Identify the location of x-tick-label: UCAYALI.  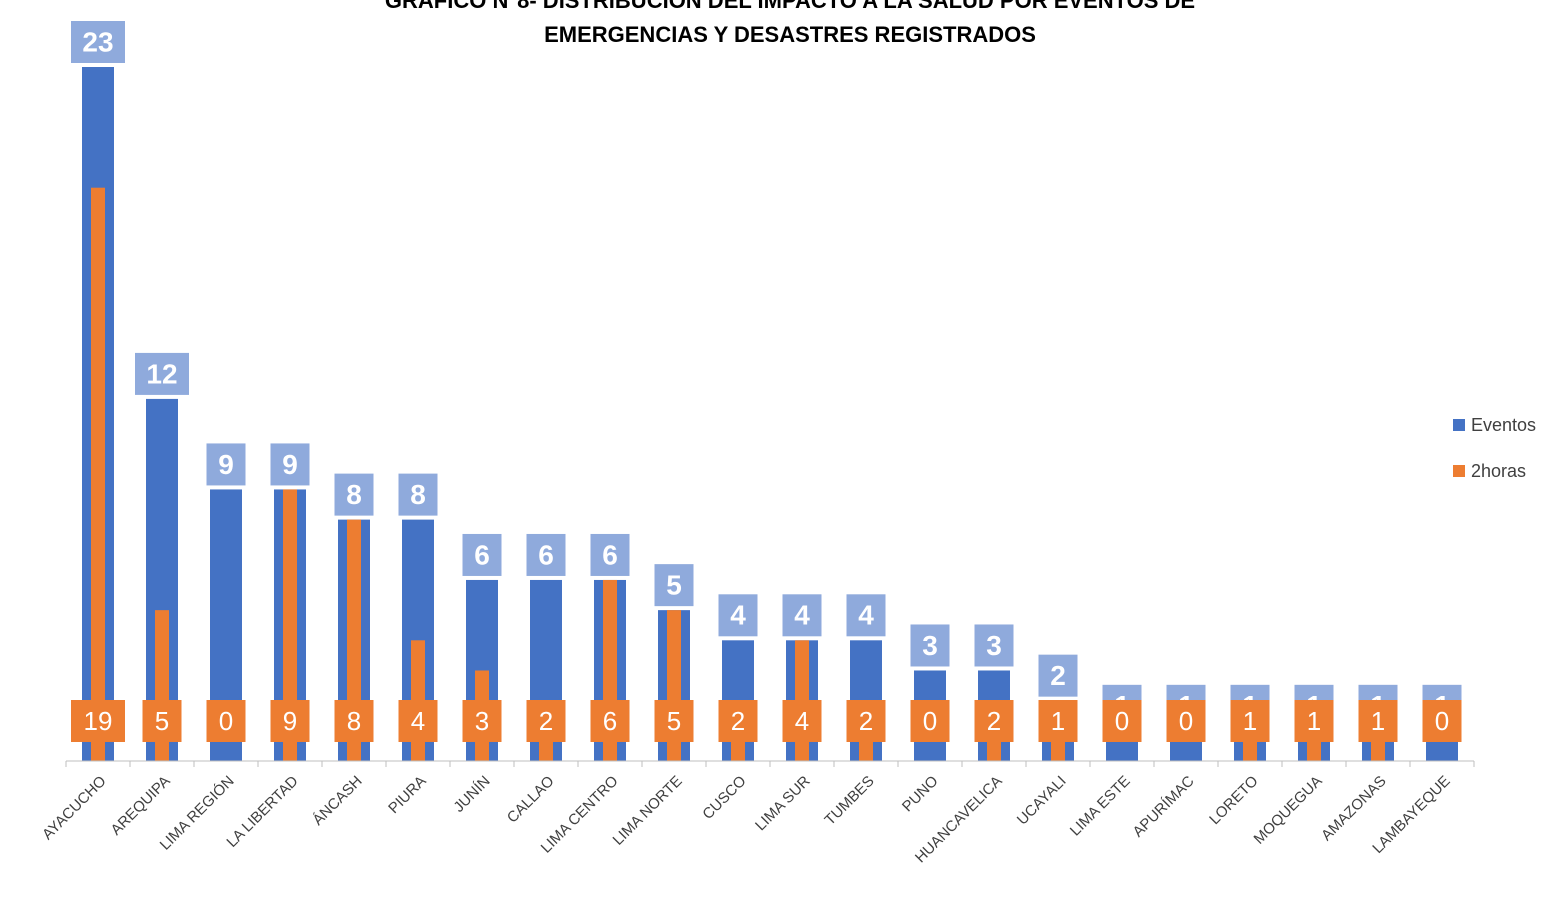
(1042, 801).